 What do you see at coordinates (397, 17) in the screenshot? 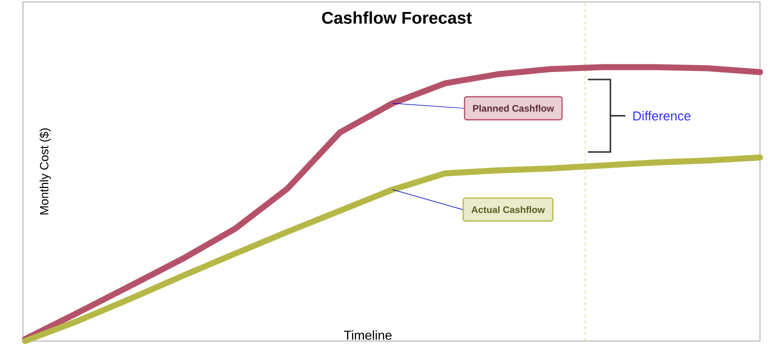
I see `chart-title: Cashflow Forecast` at bounding box center [397, 17].